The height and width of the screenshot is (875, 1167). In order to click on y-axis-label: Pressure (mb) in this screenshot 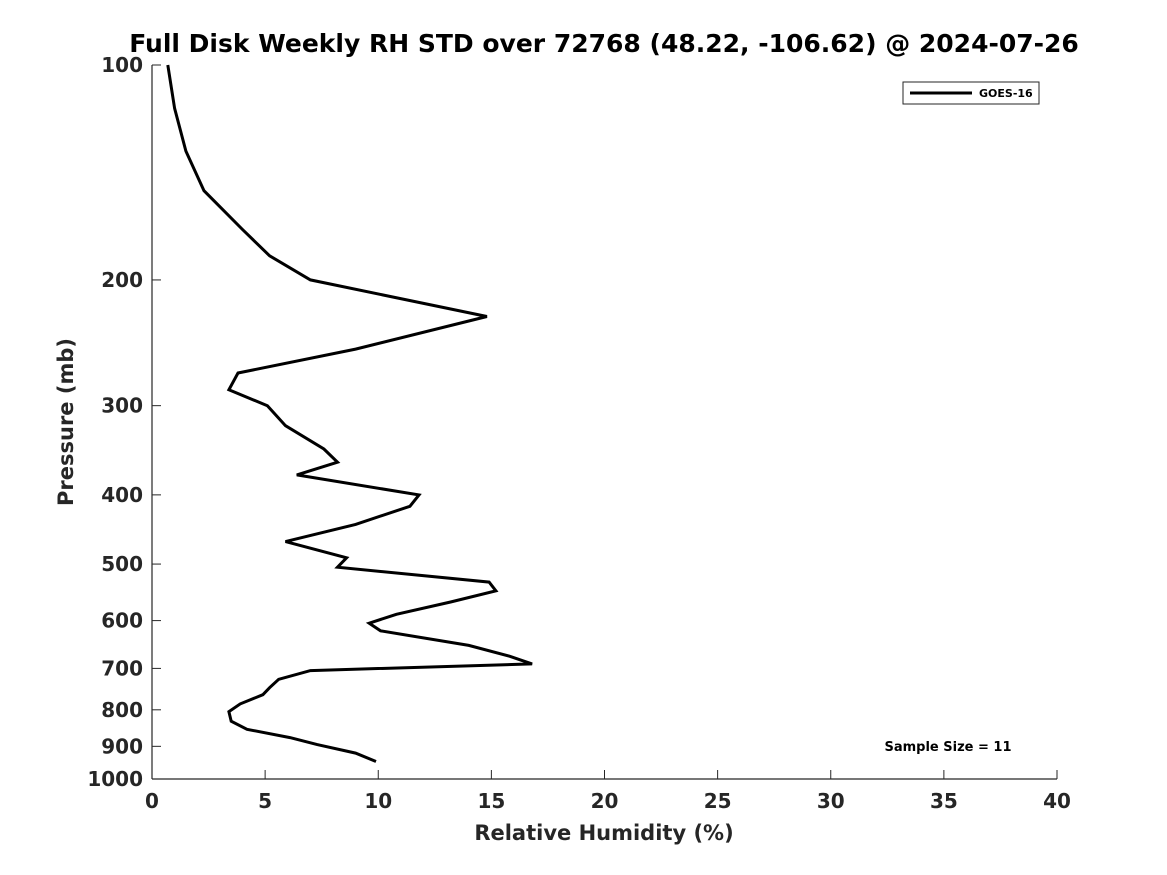, I will do `click(66, 422)`.